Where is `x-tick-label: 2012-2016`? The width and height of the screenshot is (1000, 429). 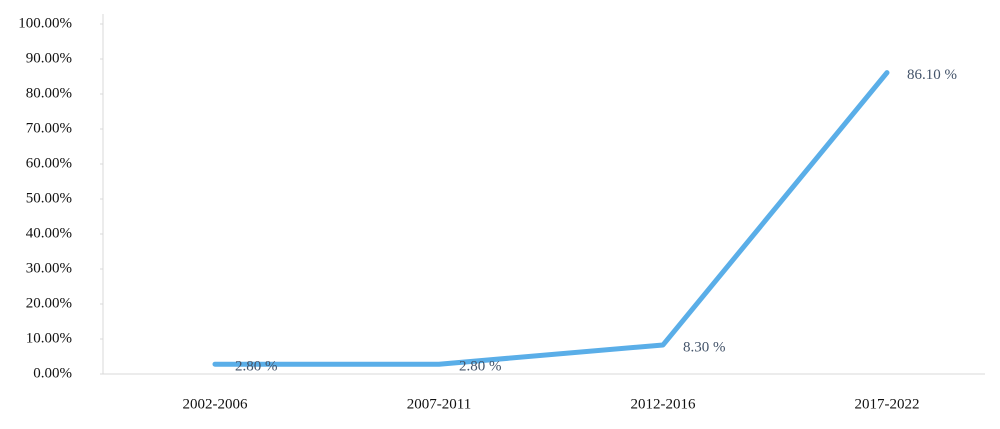 x-tick-label: 2012-2016 is located at coordinates (663, 404).